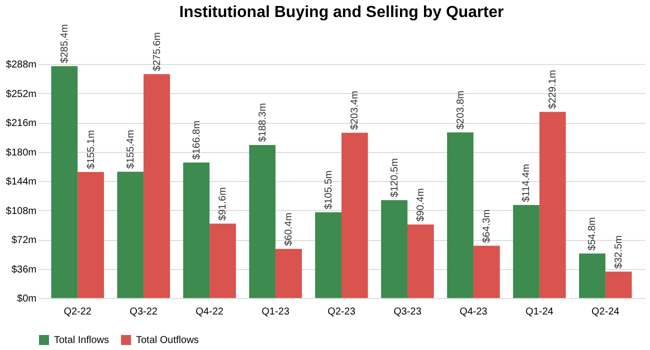 The image size is (650, 350). Describe the element at coordinates (23, 270) in the screenshot. I see `y-tick-label: $36m` at that location.